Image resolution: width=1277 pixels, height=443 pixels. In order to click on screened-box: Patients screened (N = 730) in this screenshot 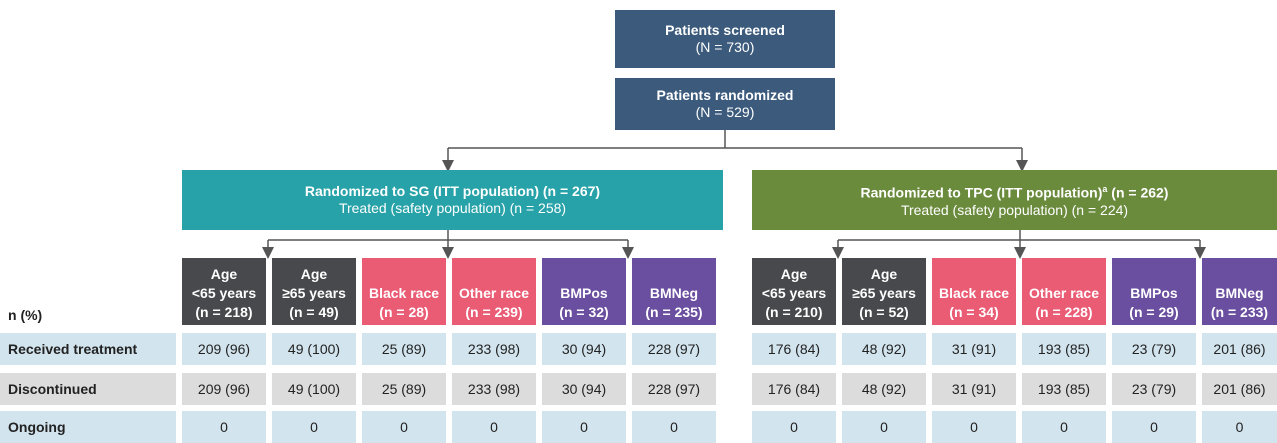, I will do `click(725, 39)`.